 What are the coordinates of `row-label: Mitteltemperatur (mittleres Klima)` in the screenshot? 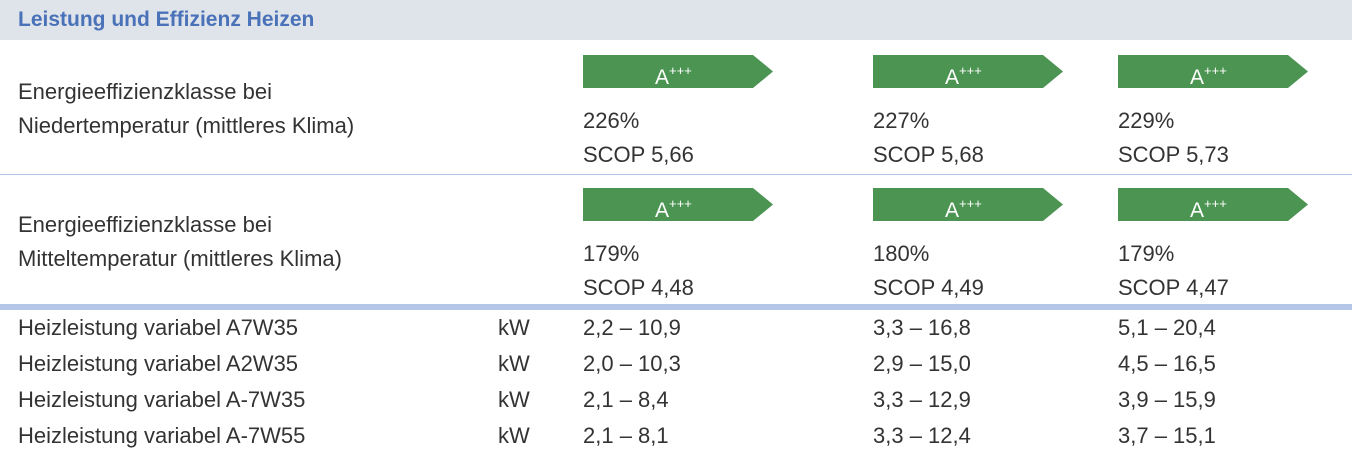 It's located at (180, 258).